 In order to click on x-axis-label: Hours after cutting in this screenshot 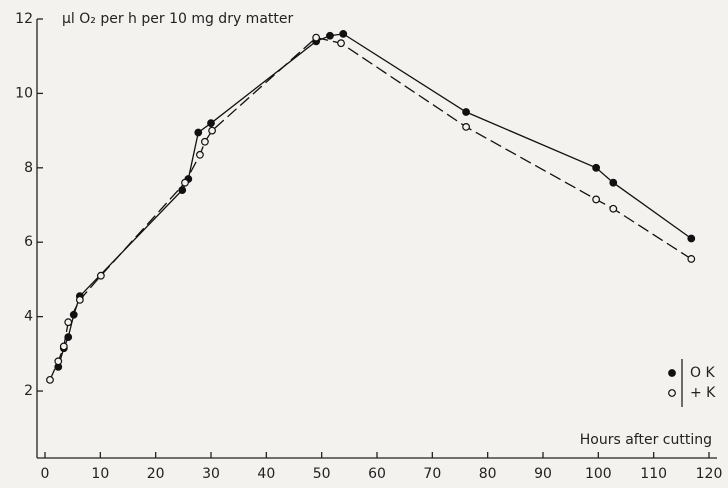, I will do `click(646, 440)`.